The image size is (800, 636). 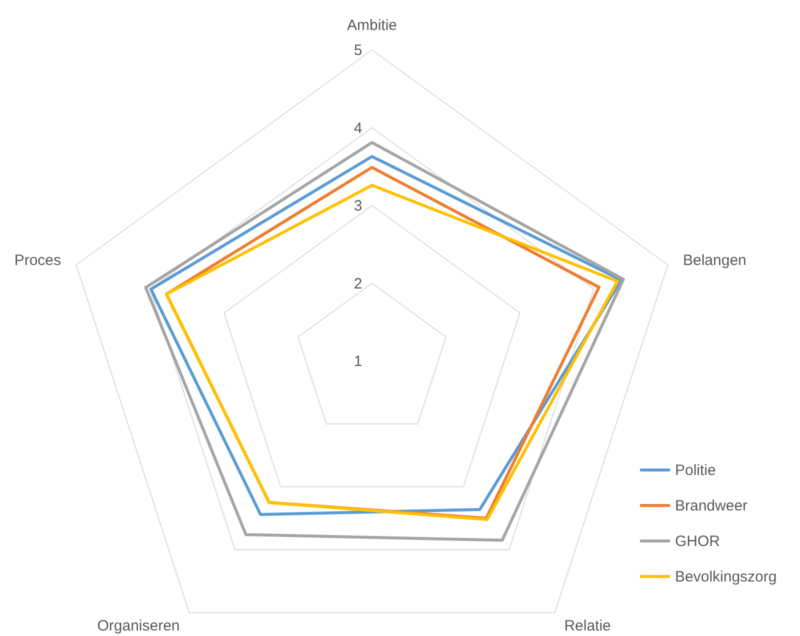 I want to click on legend-label: Brandweer, so click(x=711, y=506).